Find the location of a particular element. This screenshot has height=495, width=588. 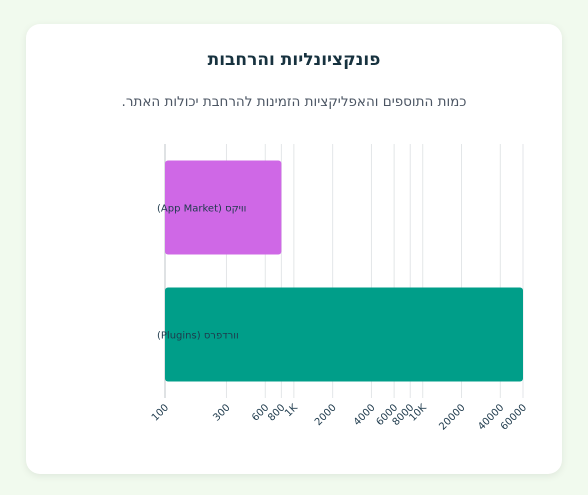

chart-title: פונקציונליות והרחבות is located at coordinates (294, 60).